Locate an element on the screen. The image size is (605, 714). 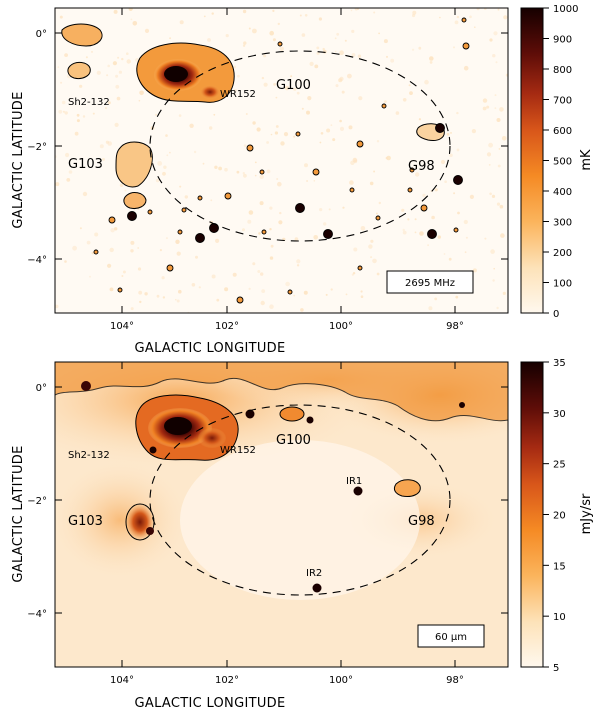
source-label-ir1: IR1 is located at coordinates (354, 481).